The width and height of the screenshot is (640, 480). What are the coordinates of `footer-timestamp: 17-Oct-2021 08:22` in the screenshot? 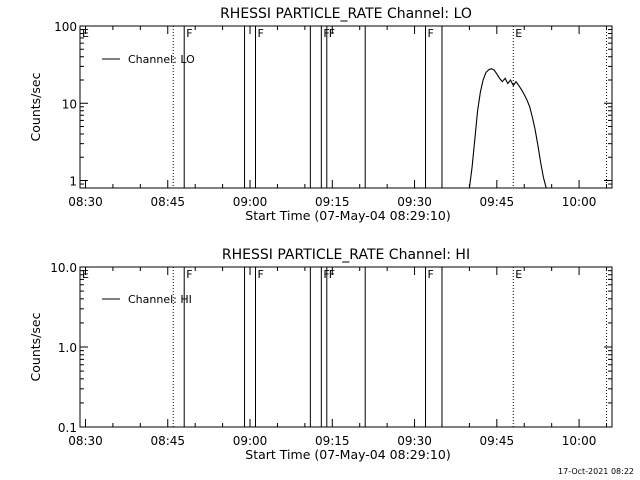 It's located at (596, 471).